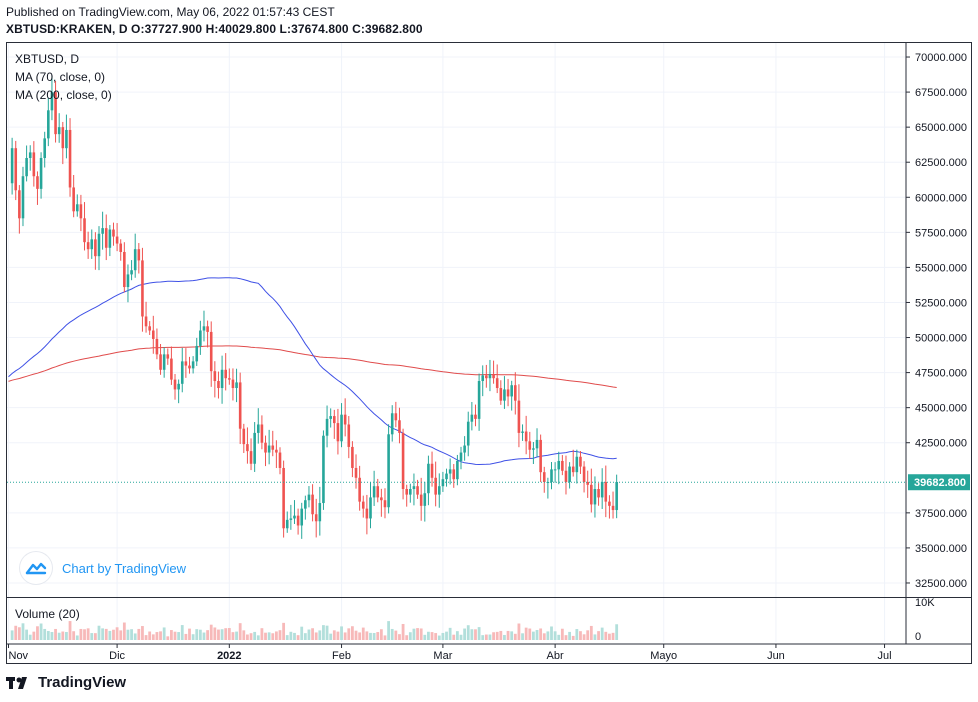 This screenshot has height=702, width=978. I want to click on legend-symbol: XBTUSD, D, so click(47, 59).